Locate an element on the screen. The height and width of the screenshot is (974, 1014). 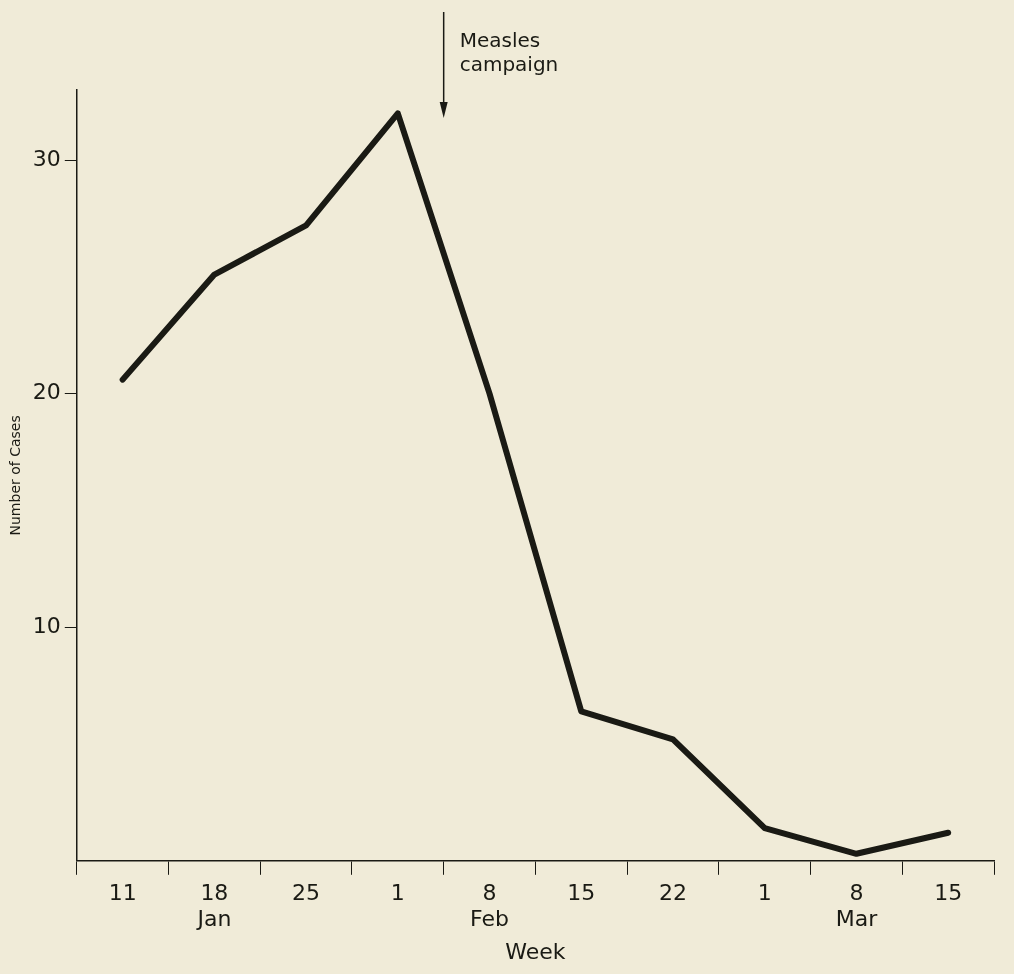
x-tick-label: 11 is located at coordinates (122, 892).